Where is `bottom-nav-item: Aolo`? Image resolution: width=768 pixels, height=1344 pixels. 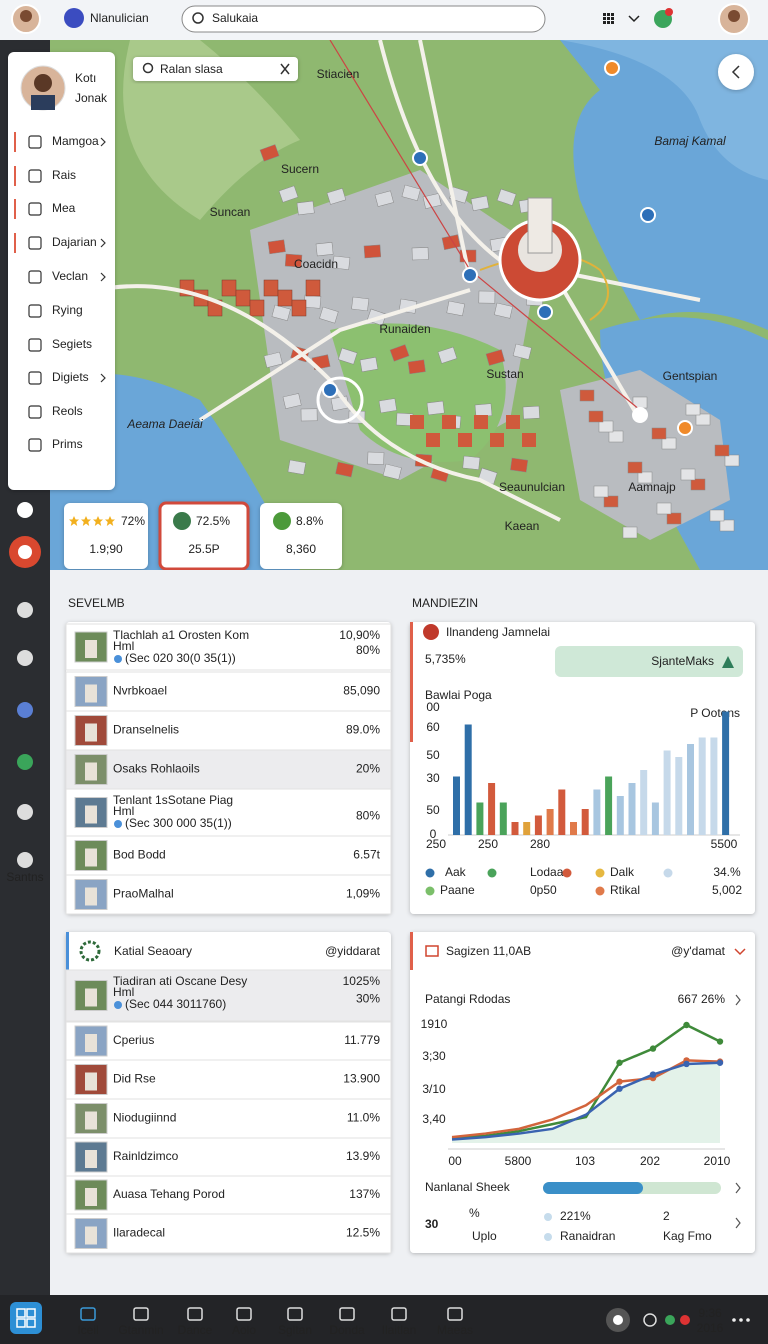
bottom-nav-item: Aolo is located at coordinates (244, 1322).